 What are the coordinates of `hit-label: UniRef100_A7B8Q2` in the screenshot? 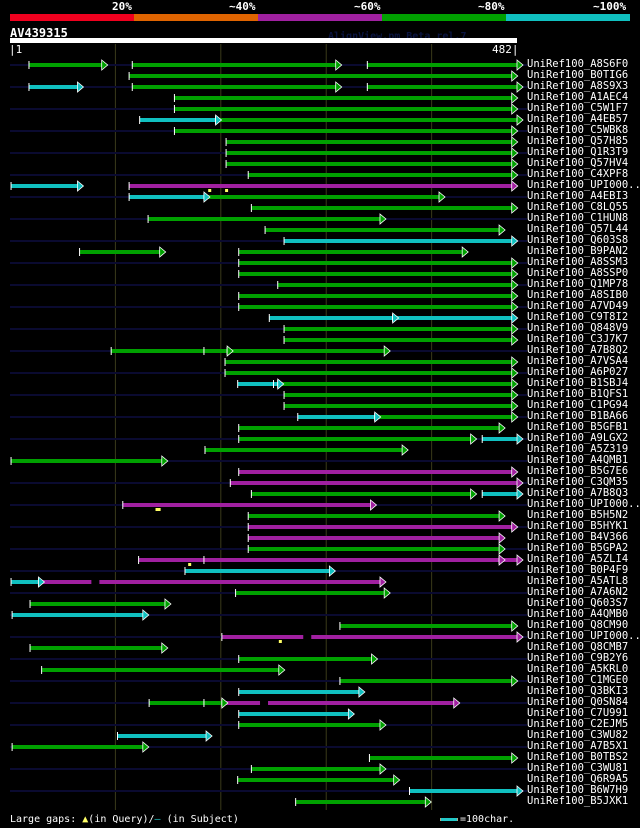 It's located at (578, 350).